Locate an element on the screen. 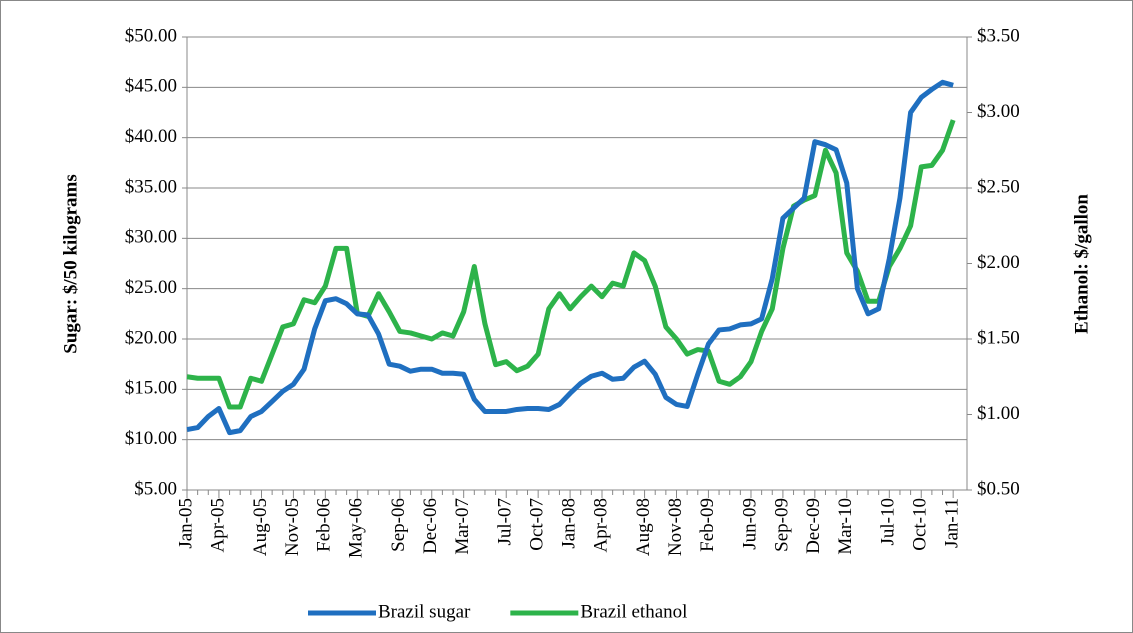  y2-tick-label: $1.50 is located at coordinates (998, 337).